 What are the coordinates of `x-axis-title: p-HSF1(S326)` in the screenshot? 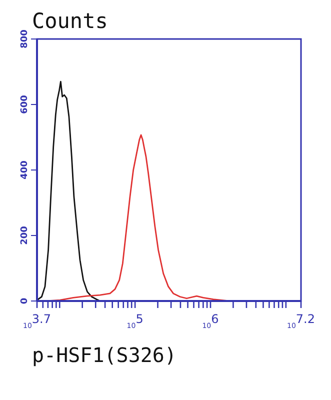 It's located at (104, 355).